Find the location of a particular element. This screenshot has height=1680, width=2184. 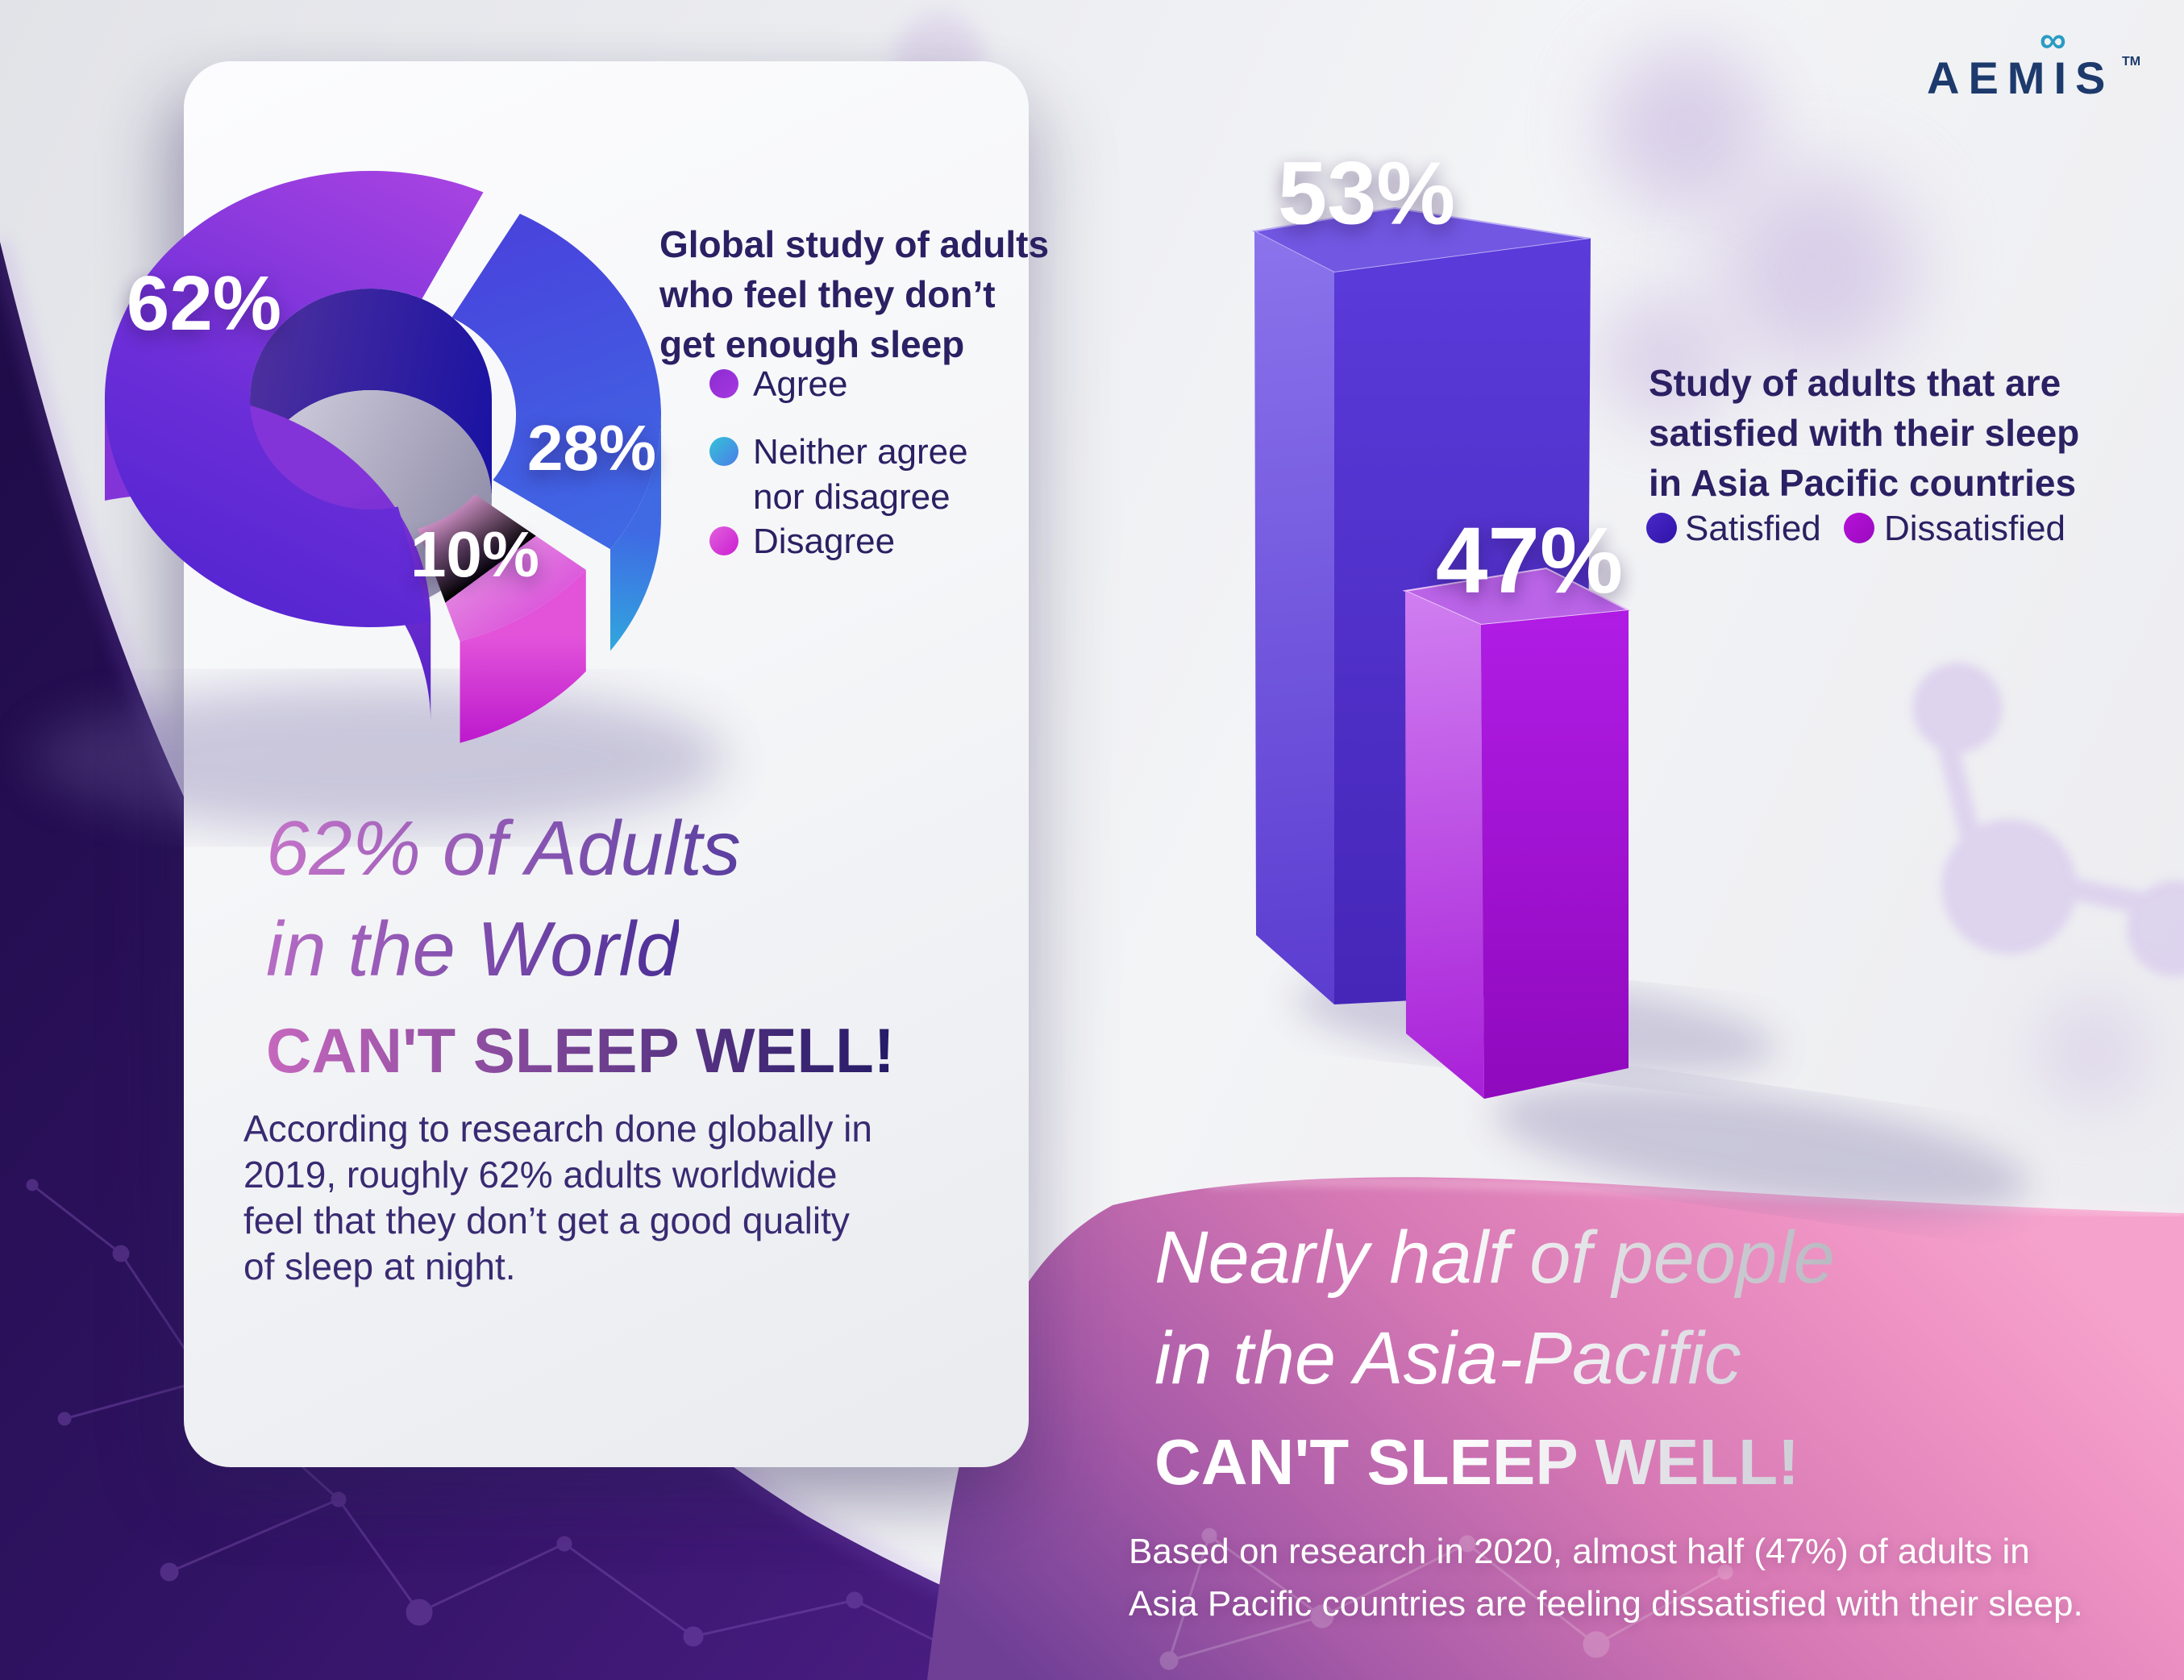

donut-slice-agree is located at coordinates (294, 398).